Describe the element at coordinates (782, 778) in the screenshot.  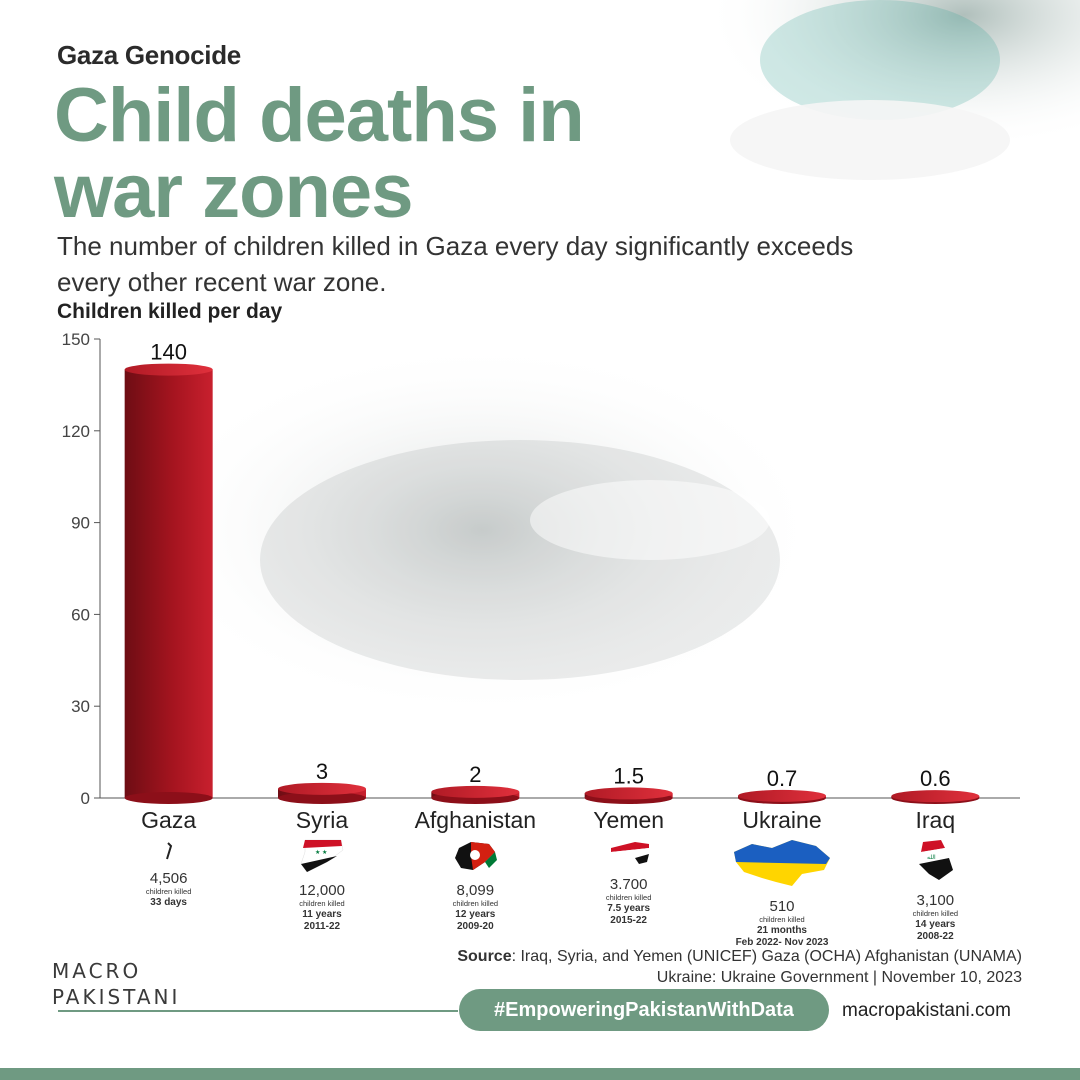
I see `value-label: 0.7` at that location.